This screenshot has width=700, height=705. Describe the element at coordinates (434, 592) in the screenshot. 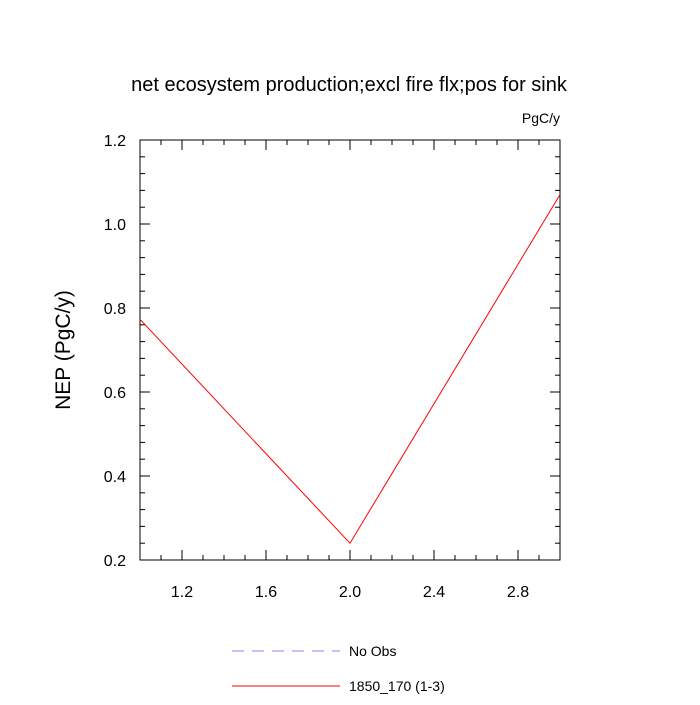

I see `x-tick-label: 2.4` at that location.